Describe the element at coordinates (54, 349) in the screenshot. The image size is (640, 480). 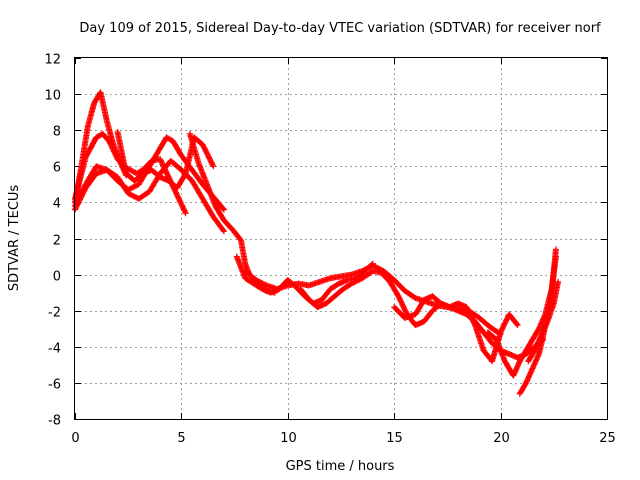
I see `y-tick-label: -4` at that location.